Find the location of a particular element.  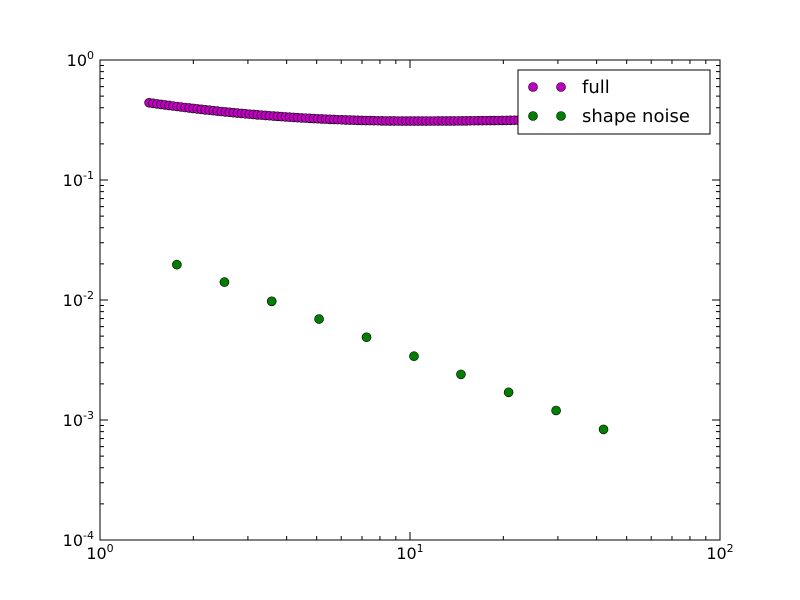

legend-box is located at coordinates (614, 102).